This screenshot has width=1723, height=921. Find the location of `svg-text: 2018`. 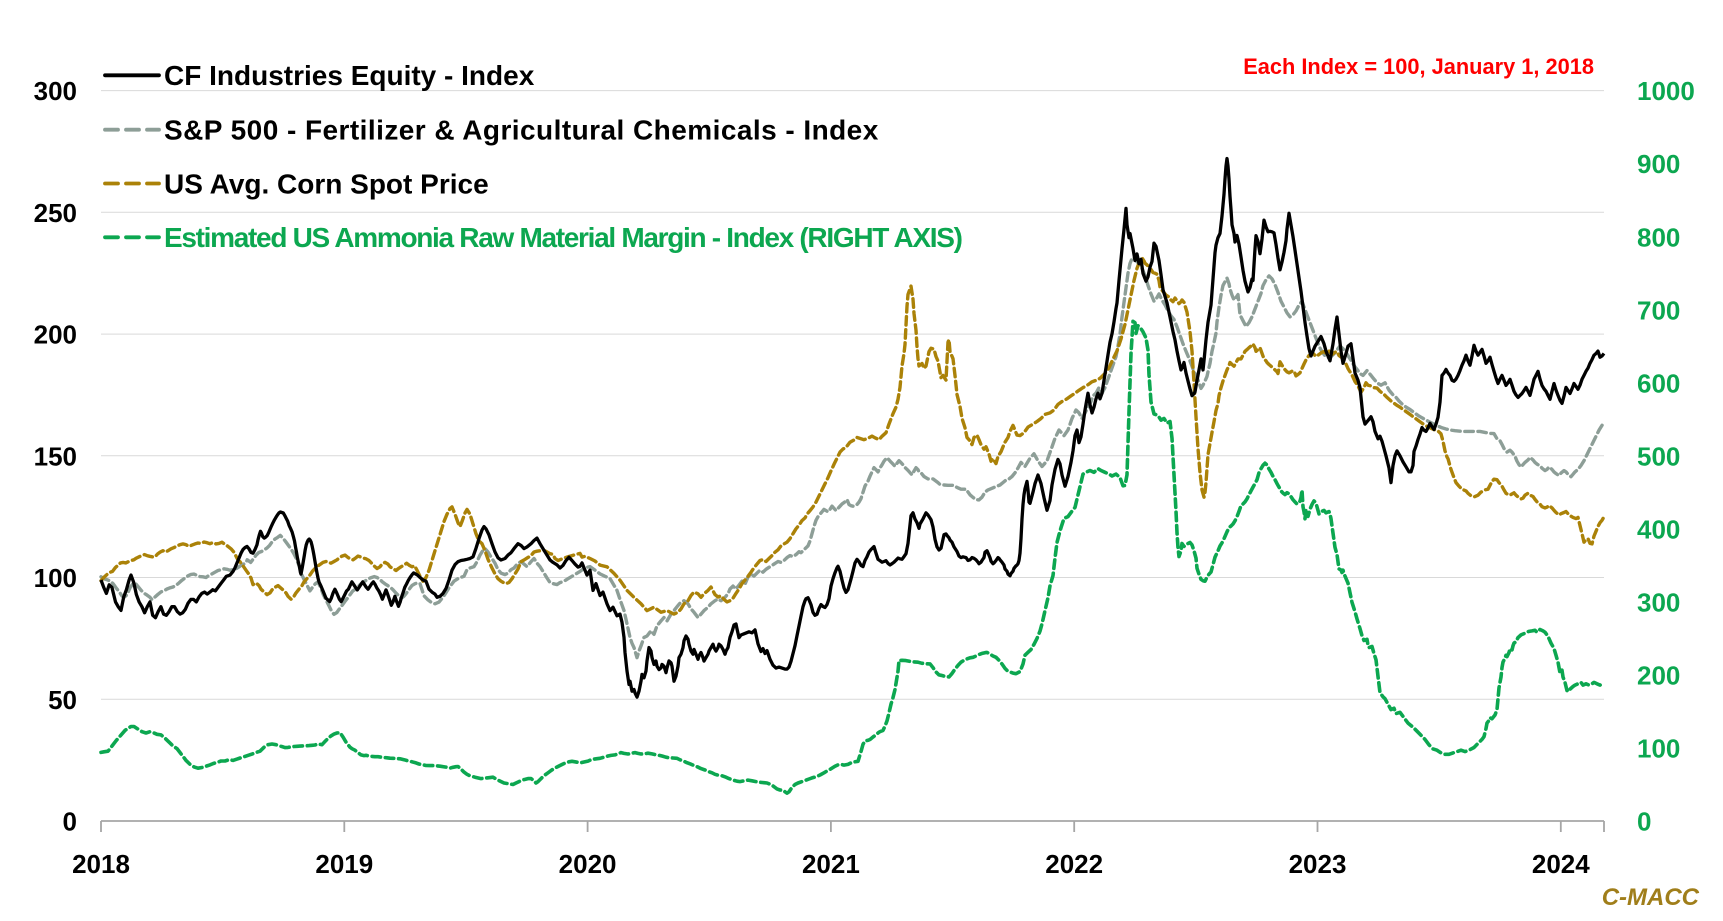

svg-text: 2018 is located at coordinates (101, 864).